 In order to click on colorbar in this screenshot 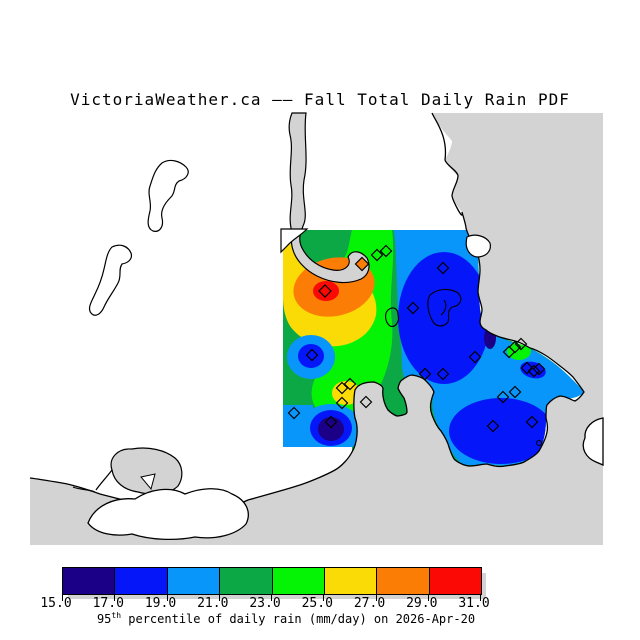, I will do `click(272, 581)`.